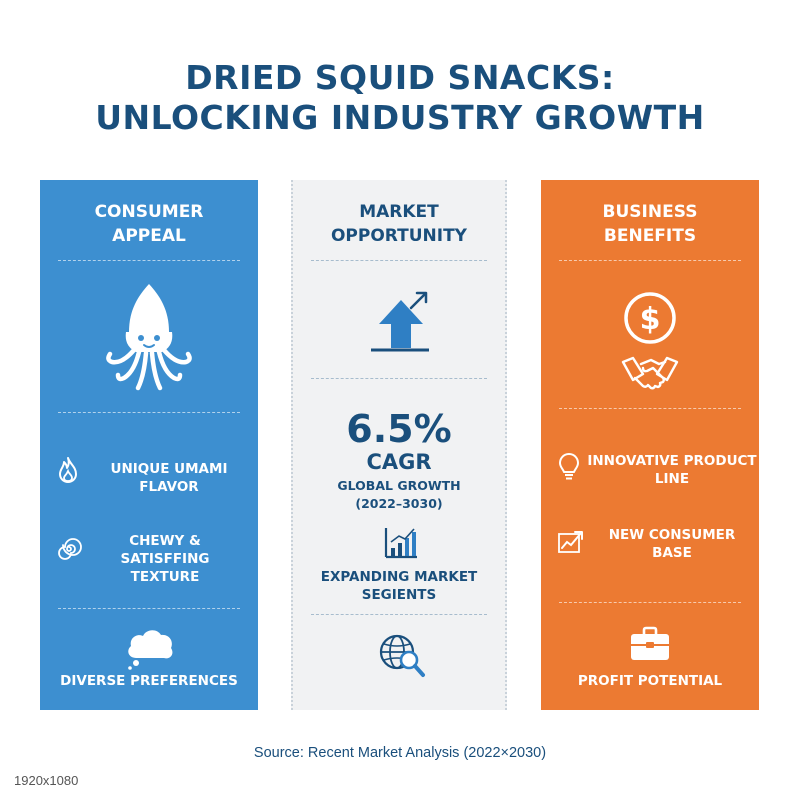  What do you see at coordinates (570, 542) in the screenshot?
I see `trend-chart-icon` at bounding box center [570, 542].